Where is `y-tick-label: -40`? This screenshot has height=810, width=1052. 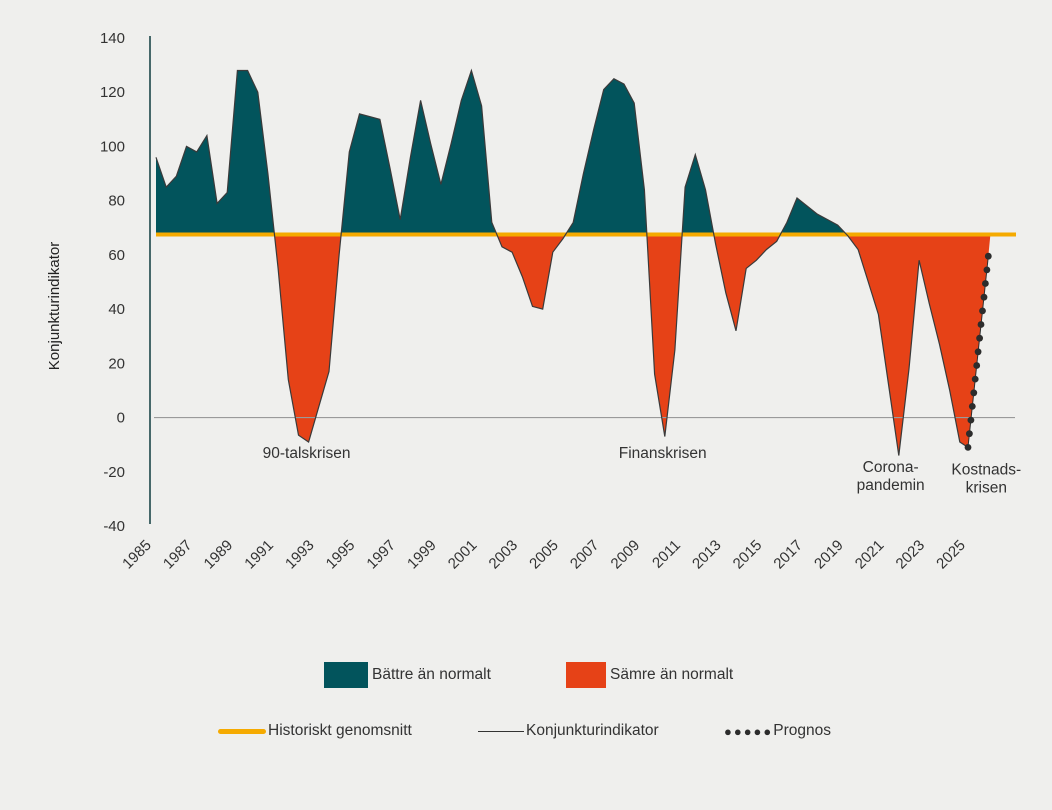
y-tick-label: -40 is located at coordinates (114, 526).